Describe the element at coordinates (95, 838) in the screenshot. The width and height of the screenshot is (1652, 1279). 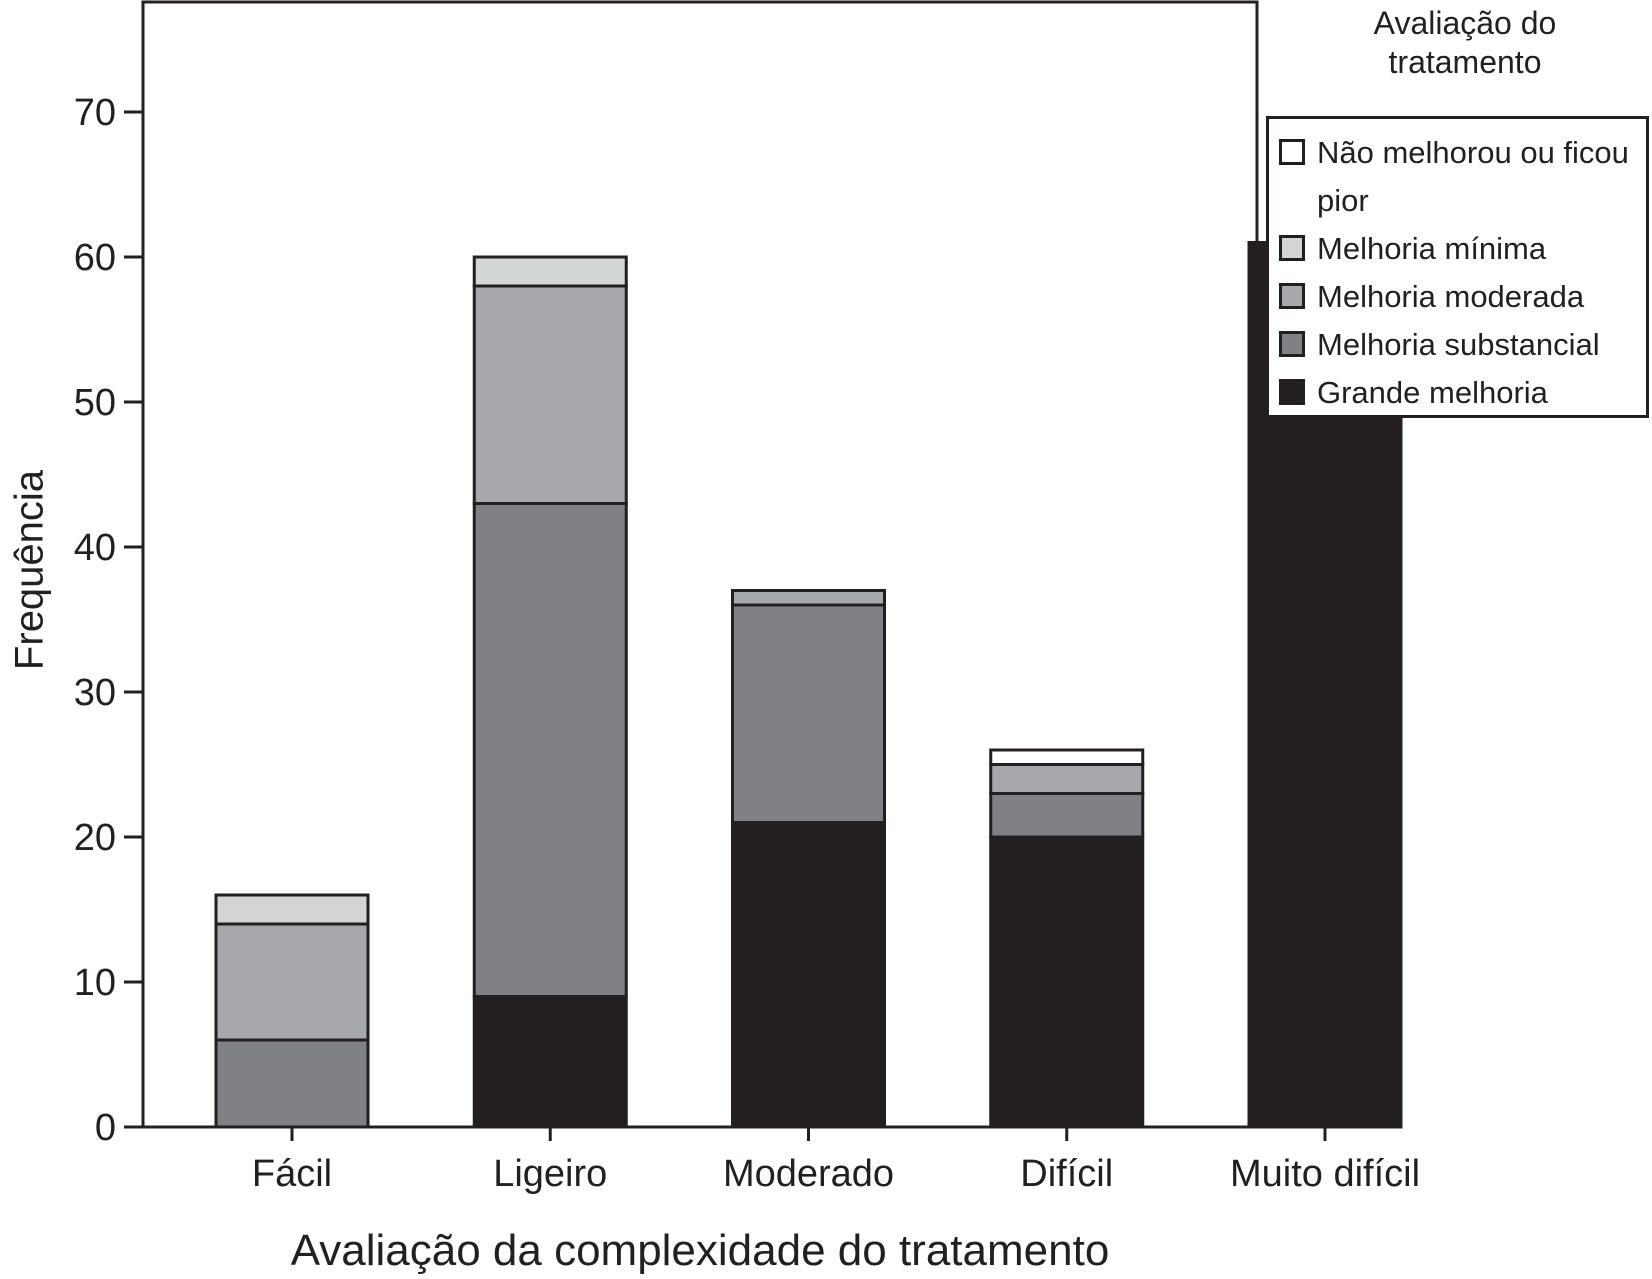
I see `y-tick-label: 20` at that location.